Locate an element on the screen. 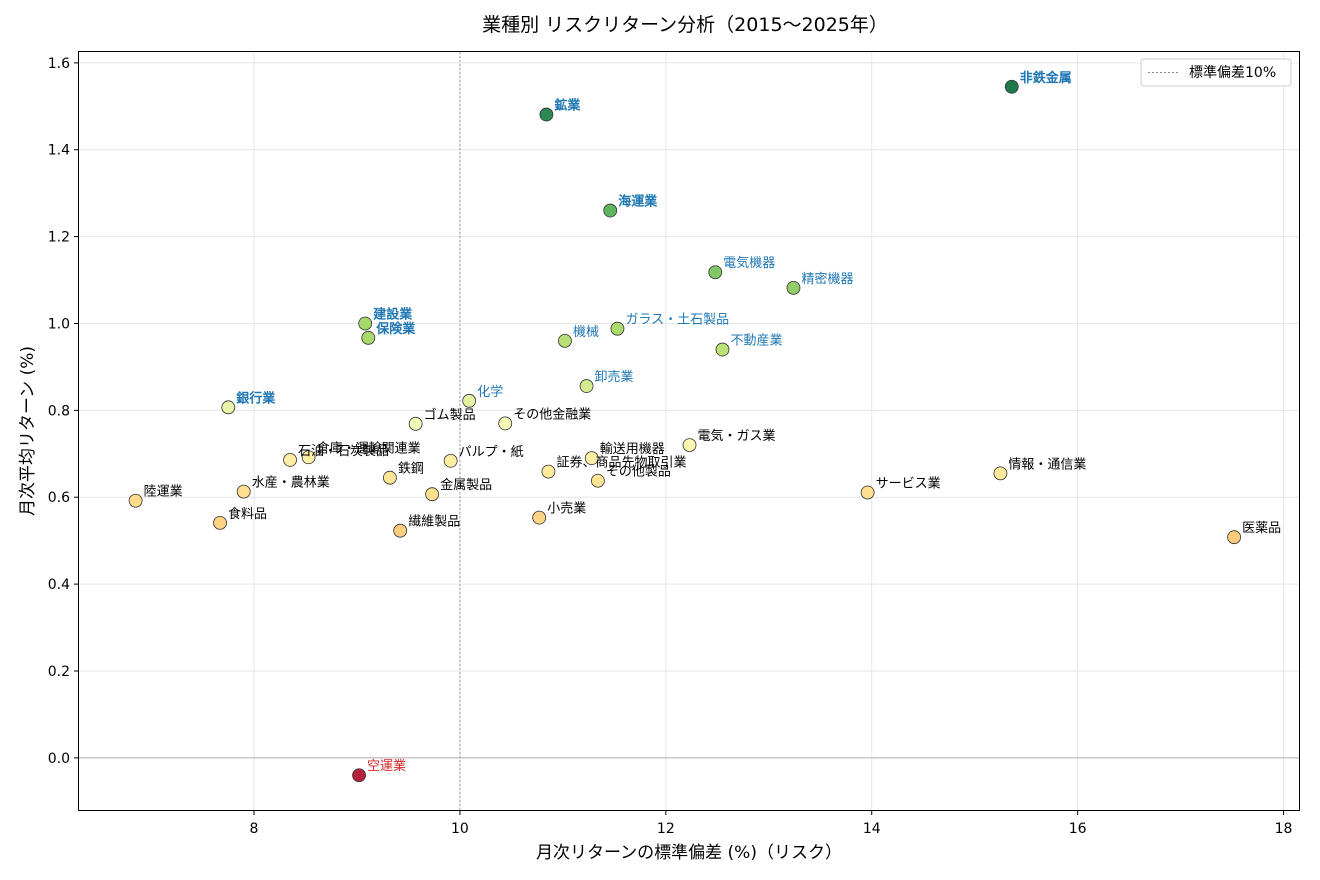 The width and height of the screenshot is (1320, 880). point-label: 鉄鋼 is located at coordinates (411, 469).